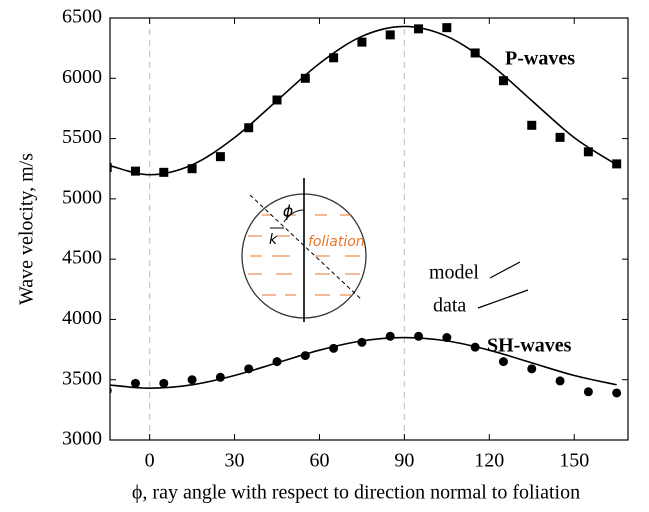 The width and height of the screenshot is (649, 512). What do you see at coordinates (336, 242) in the screenshot?
I see `inset-foliation-label: foliation` at bounding box center [336, 242].